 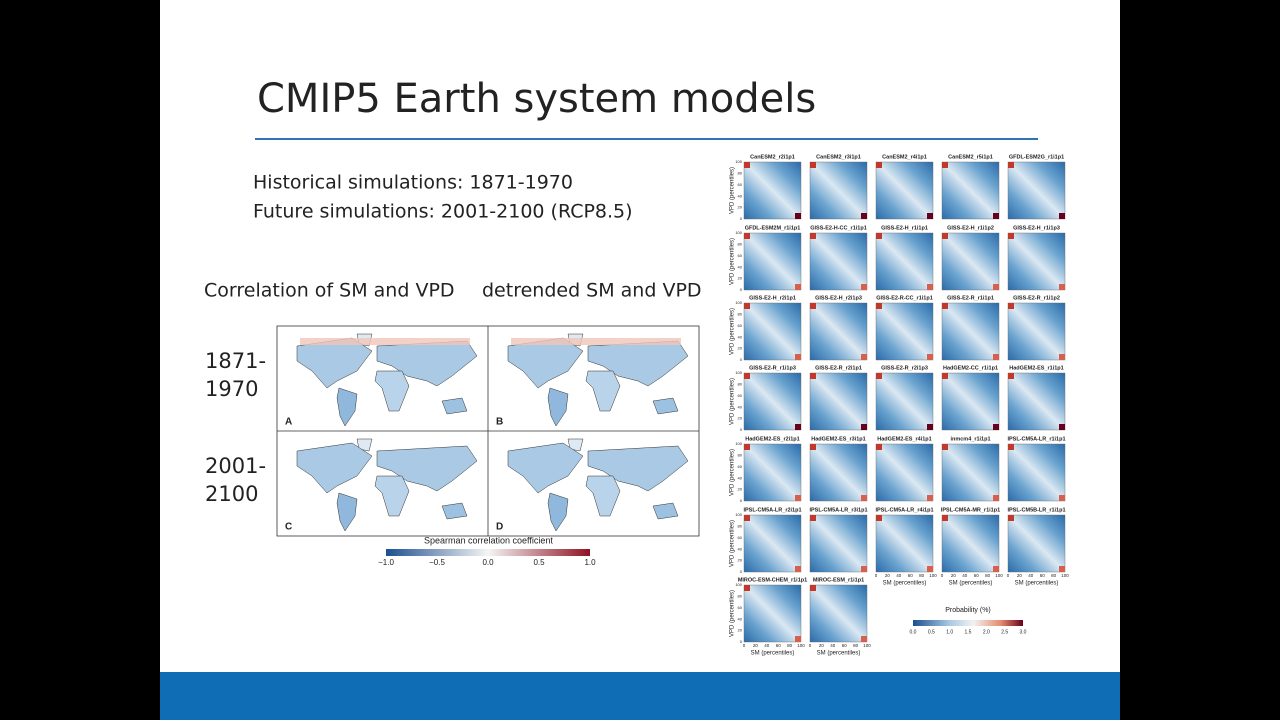 What do you see at coordinates (499, 422) in the screenshot?
I see `panel-letter: B` at bounding box center [499, 422].